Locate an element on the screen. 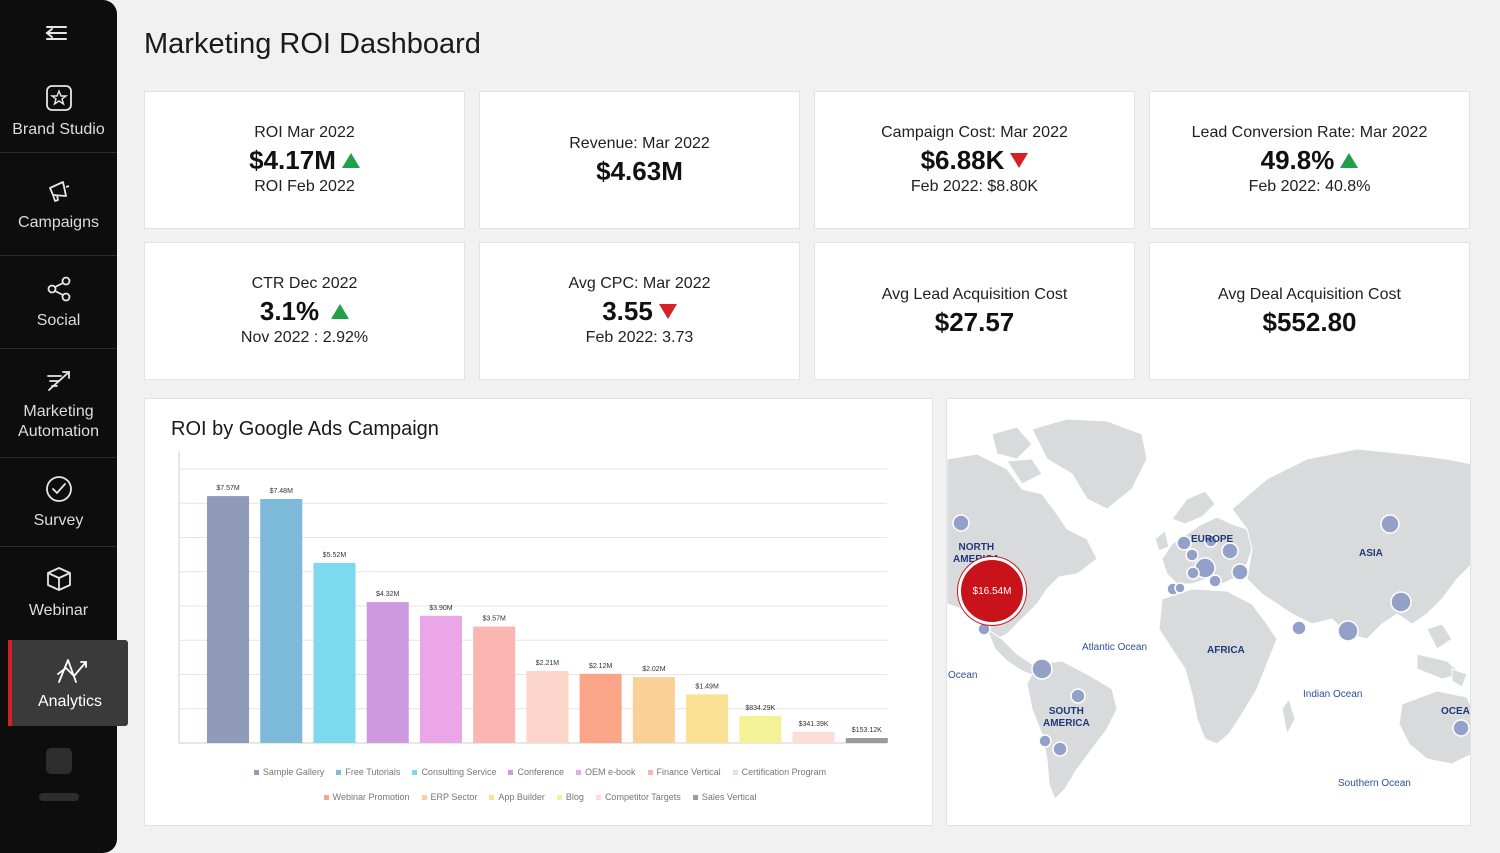 This screenshot has width=1500, height=853. sidebar-item-webinar: Webinar is located at coordinates (58, 592).